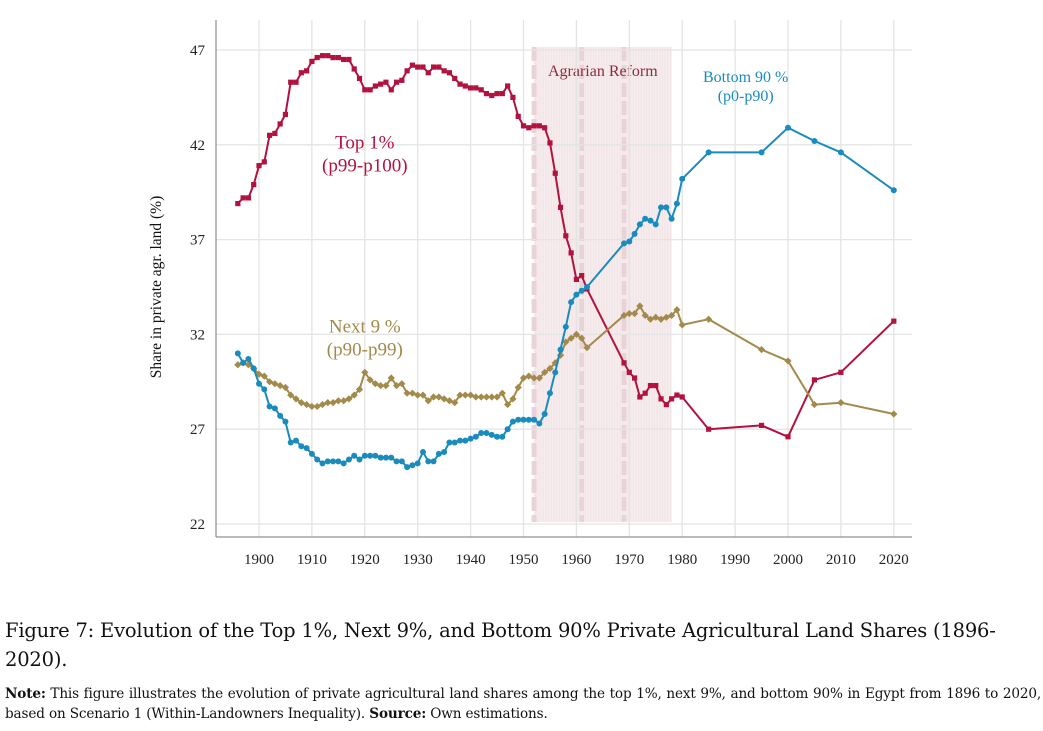  What do you see at coordinates (365, 327) in the screenshot?
I see `series-label-name: Next 9 %` at bounding box center [365, 327].